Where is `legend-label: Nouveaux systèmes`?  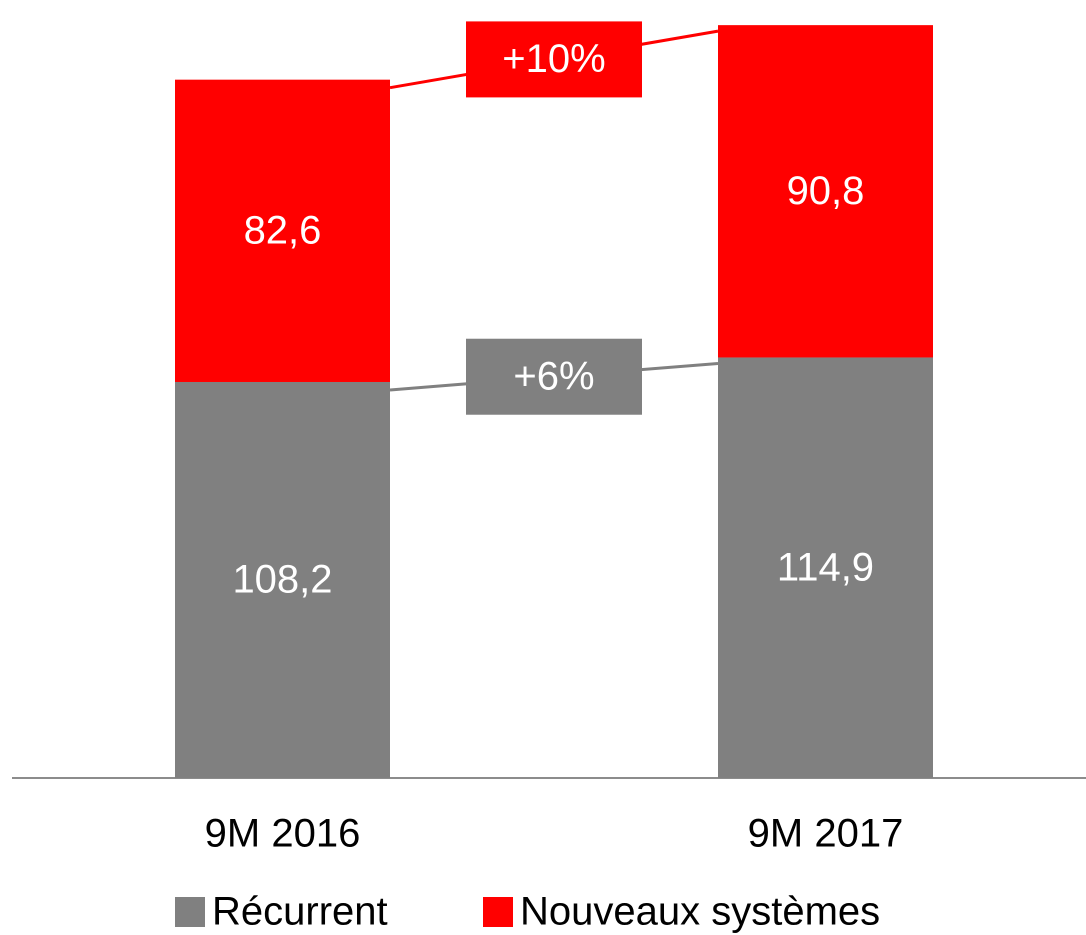
legend-label: Nouveaux systèmes is located at coordinates (700, 912).